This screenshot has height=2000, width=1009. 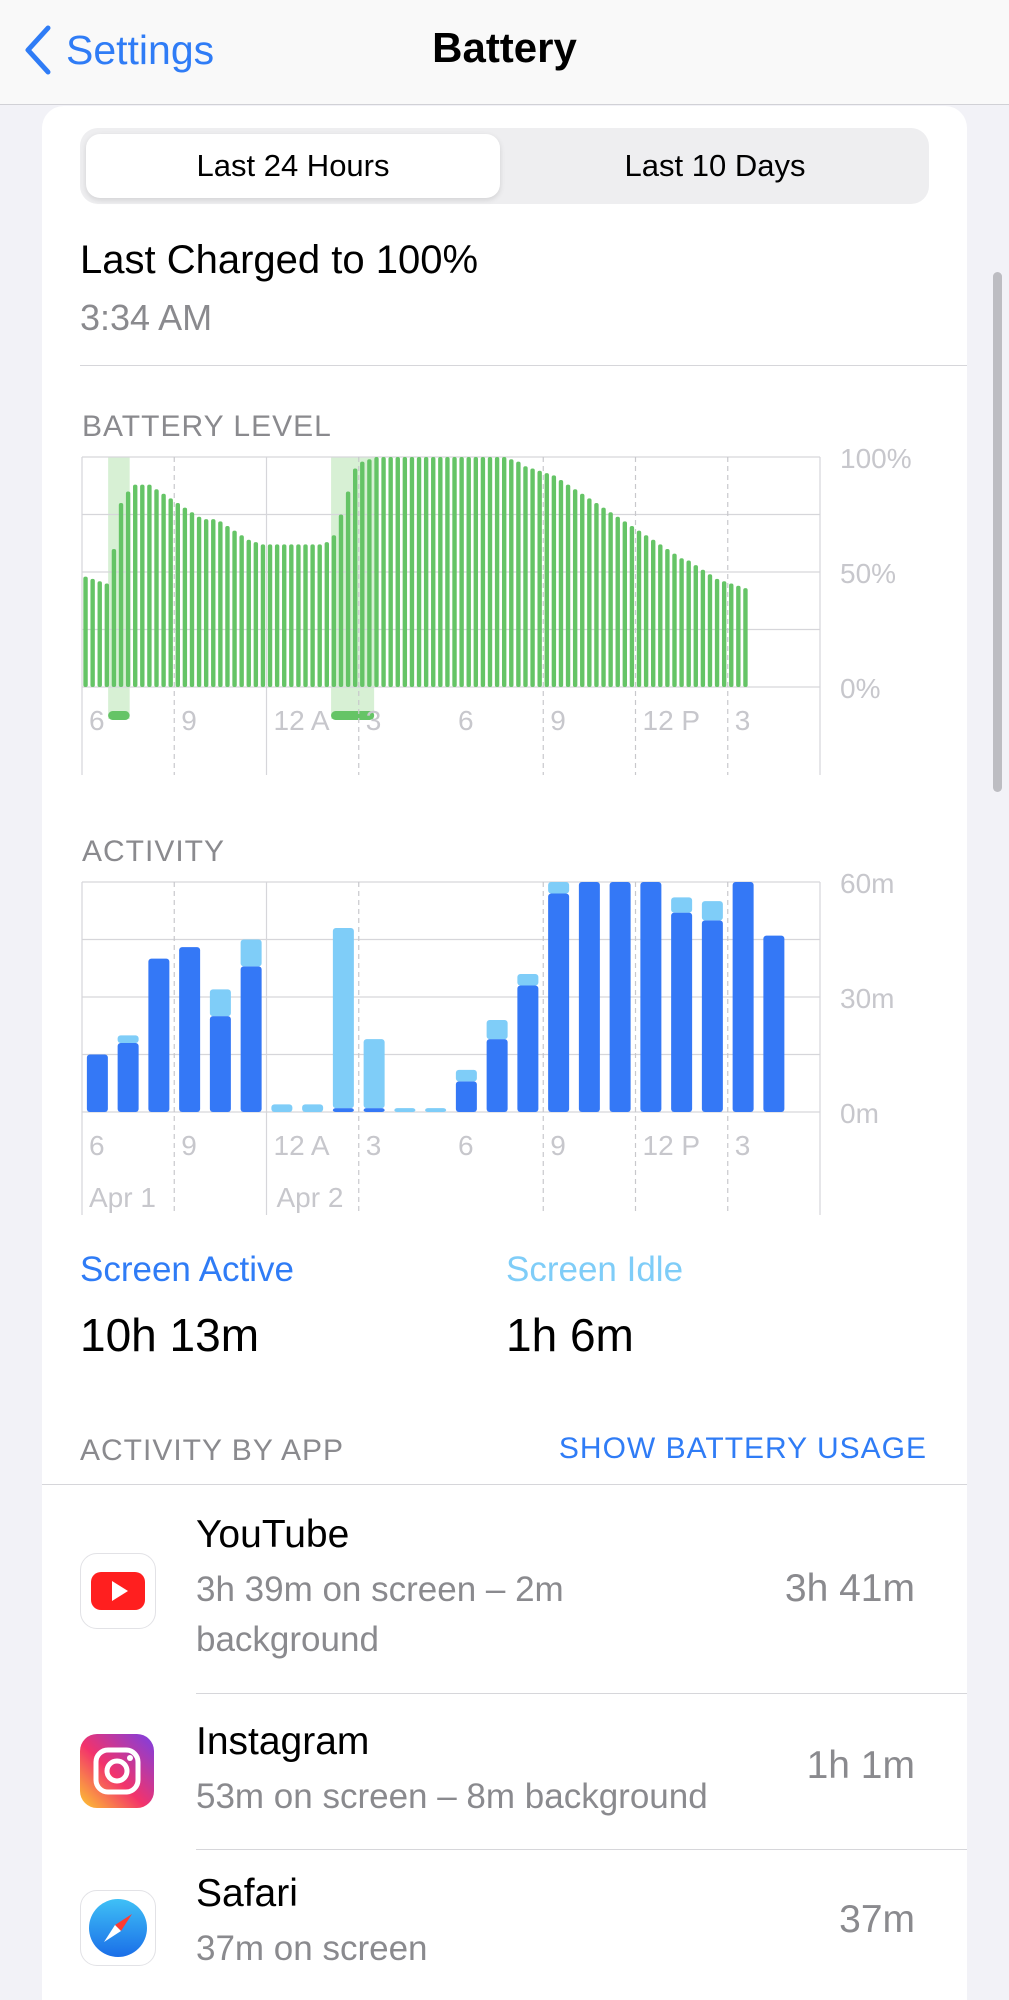 What do you see at coordinates (860, 688) in the screenshot?
I see `y-tick-label: 0%` at bounding box center [860, 688].